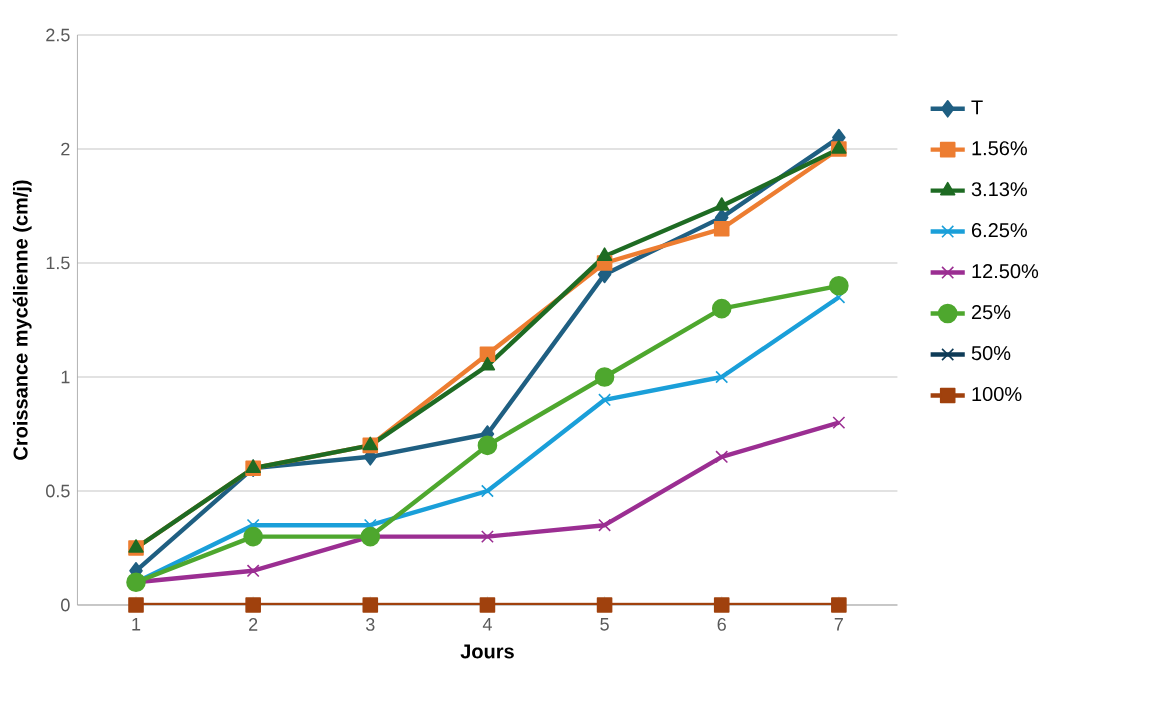  What do you see at coordinates (991, 353) in the screenshot?
I see `legend-label: 50%` at bounding box center [991, 353].